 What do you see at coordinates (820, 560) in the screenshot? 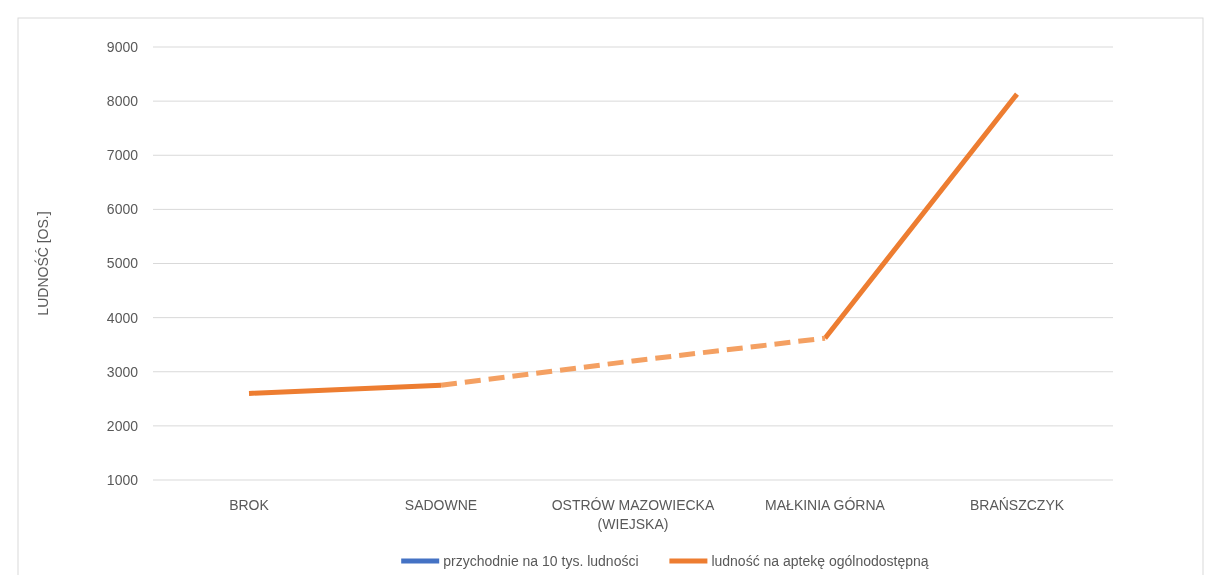
I see `legend-label: ludność na aptekę ogólnodostępną` at bounding box center [820, 560].